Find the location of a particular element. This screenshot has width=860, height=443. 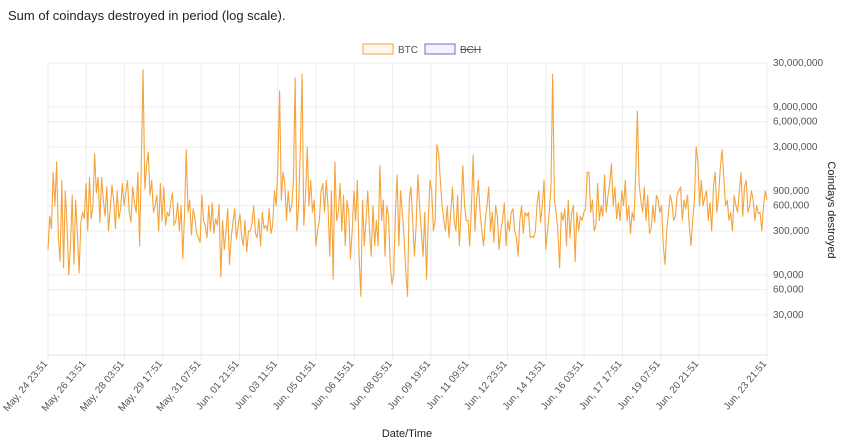

y-tick-label: 30,000,000 is located at coordinates (798, 63).